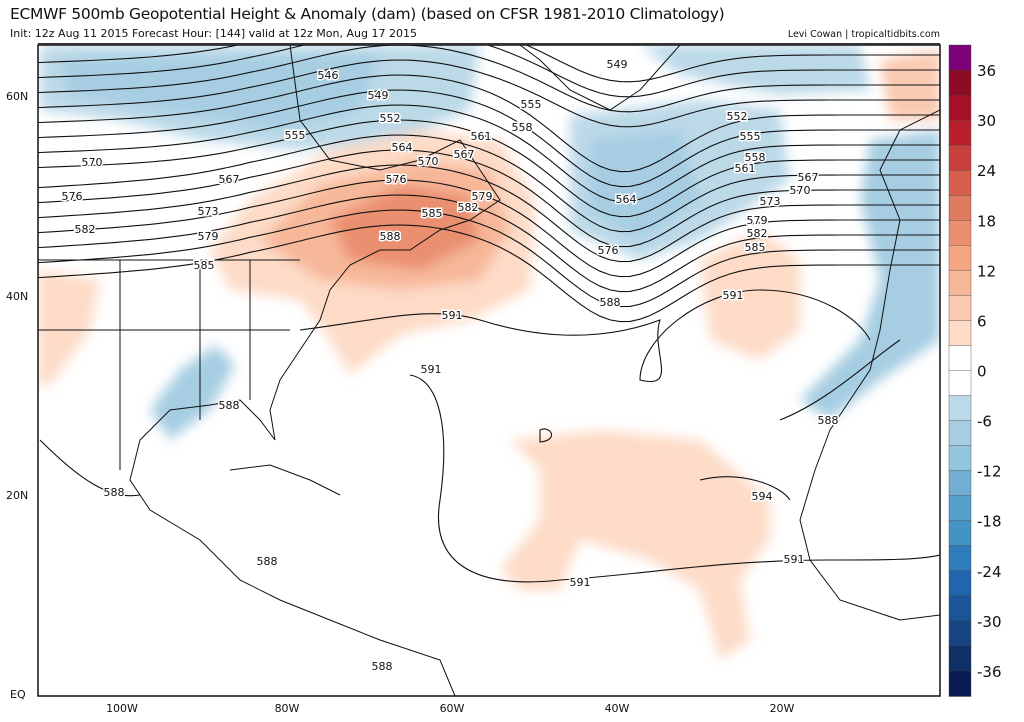  Describe the element at coordinates (287, 708) in the screenshot. I see `lon-label: 80W` at that location.